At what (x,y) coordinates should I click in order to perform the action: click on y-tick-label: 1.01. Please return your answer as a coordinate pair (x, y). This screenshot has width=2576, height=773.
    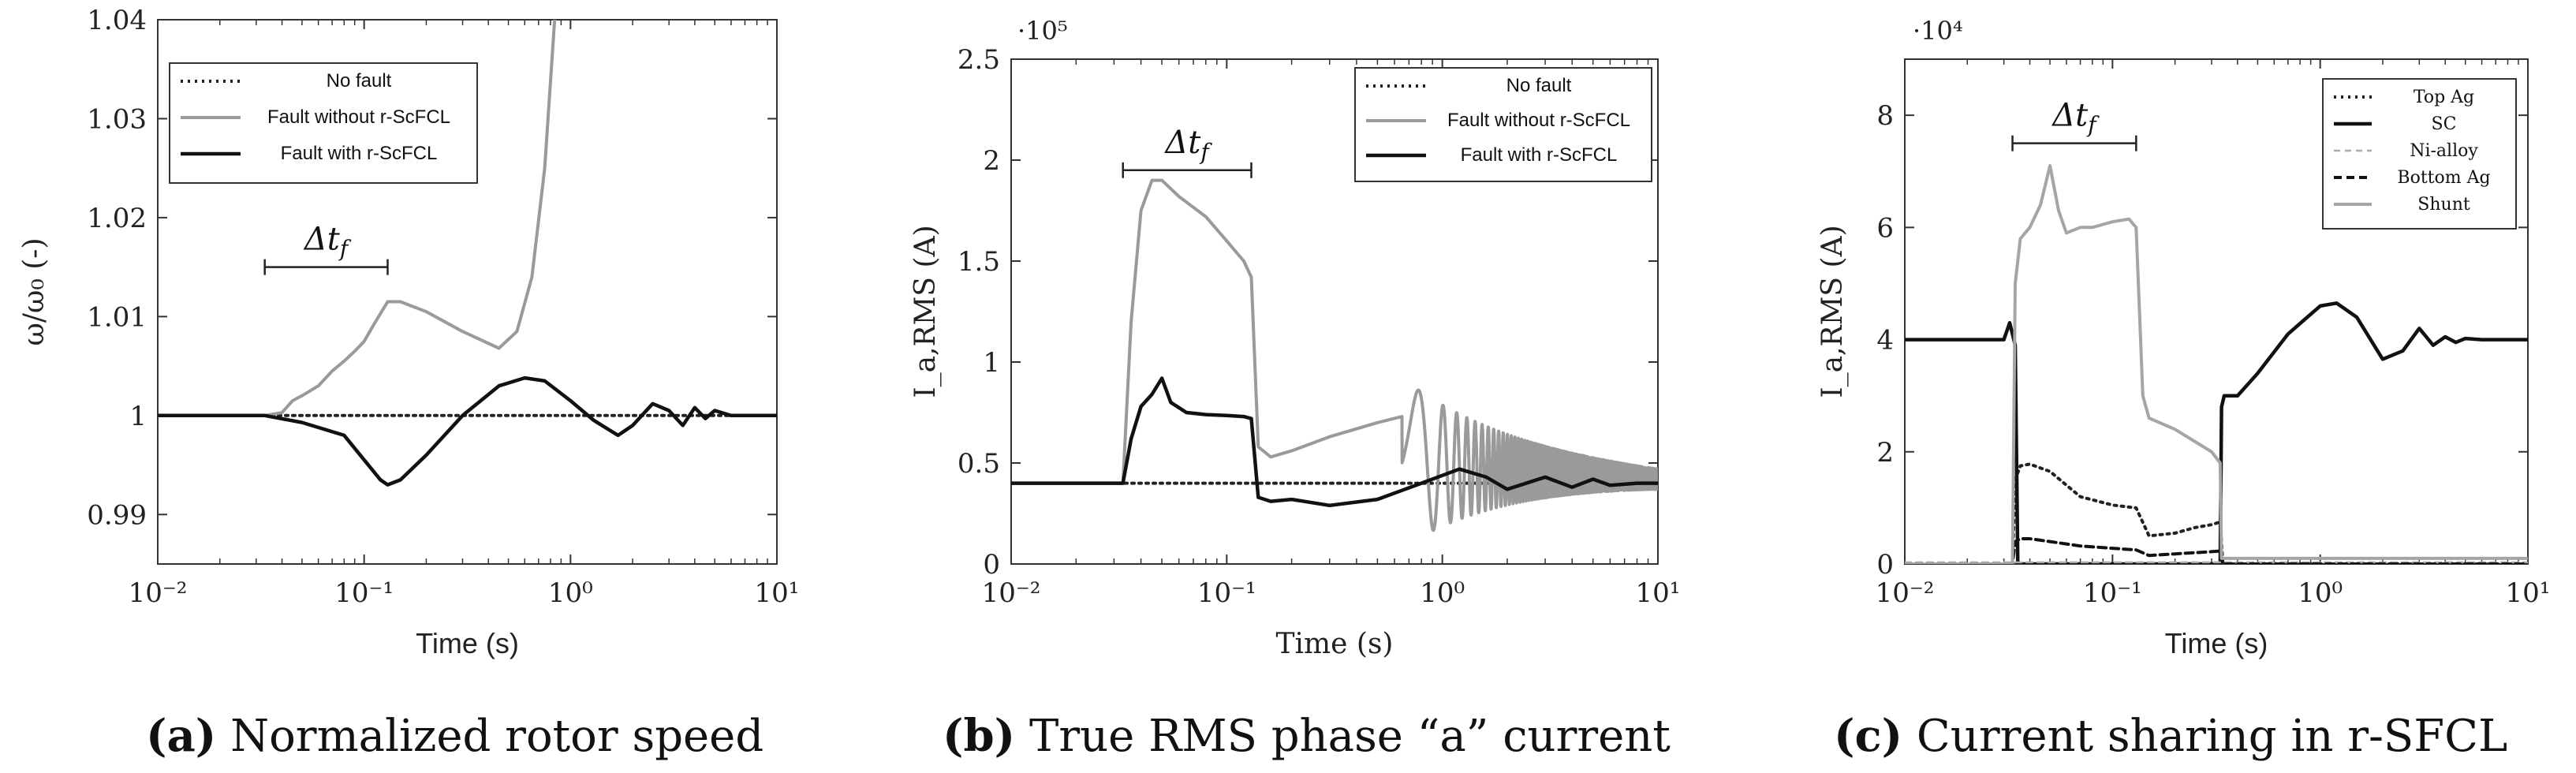
    Looking at the image, I should click on (117, 317).